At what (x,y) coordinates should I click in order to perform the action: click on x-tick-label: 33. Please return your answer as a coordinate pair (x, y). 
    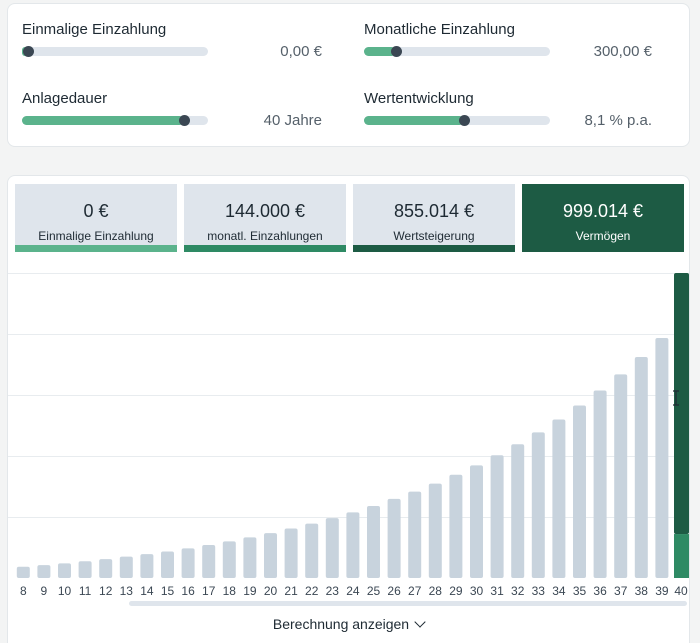
    Looking at the image, I should click on (539, 591).